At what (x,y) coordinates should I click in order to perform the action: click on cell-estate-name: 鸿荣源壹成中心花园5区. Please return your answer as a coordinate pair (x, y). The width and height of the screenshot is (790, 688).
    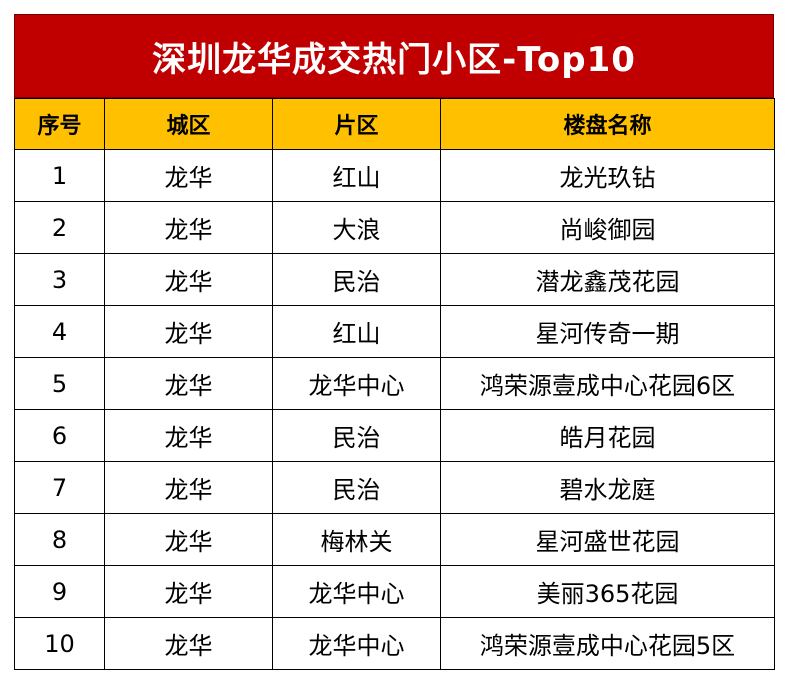
    Looking at the image, I should click on (607, 643).